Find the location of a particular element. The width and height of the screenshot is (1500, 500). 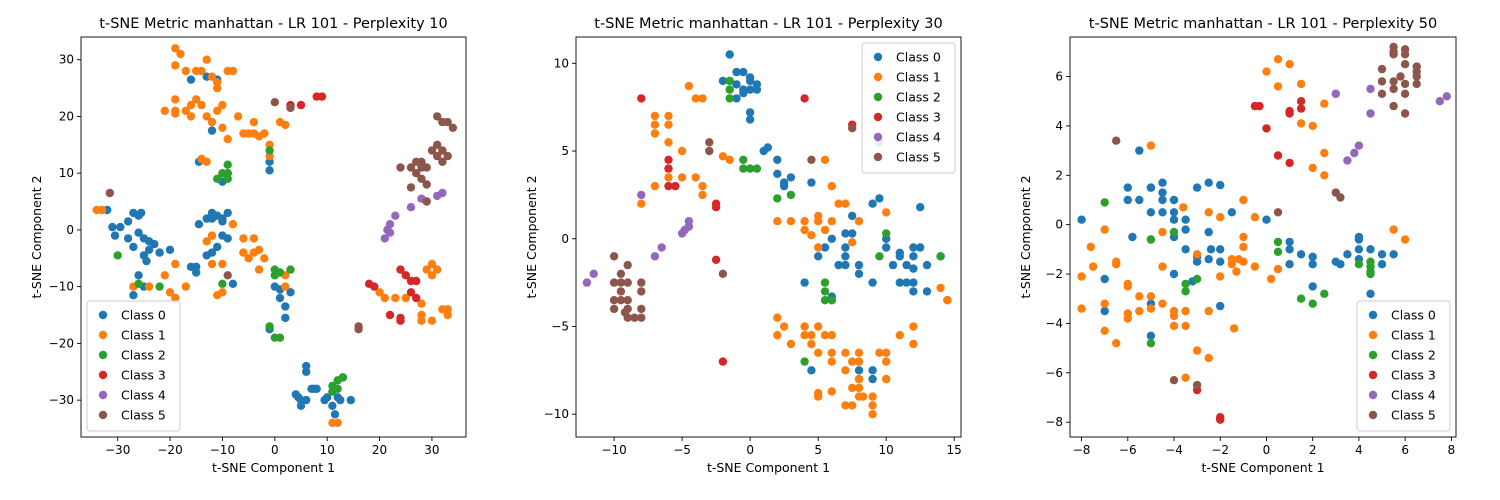

legend-entry: Class 3 is located at coordinates (1413, 375).